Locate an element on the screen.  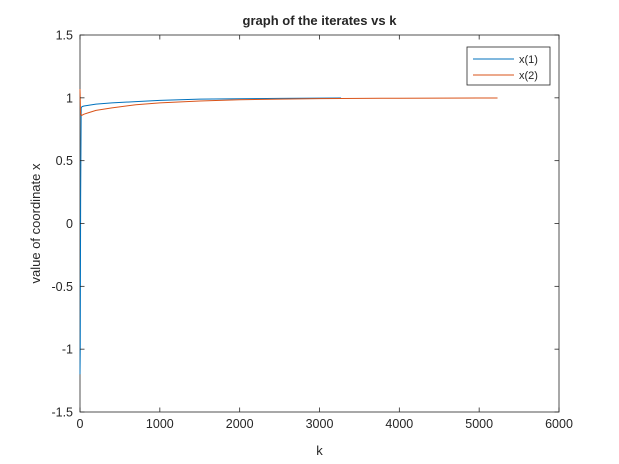
x-tick-label: 4000 is located at coordinates (399, 424).